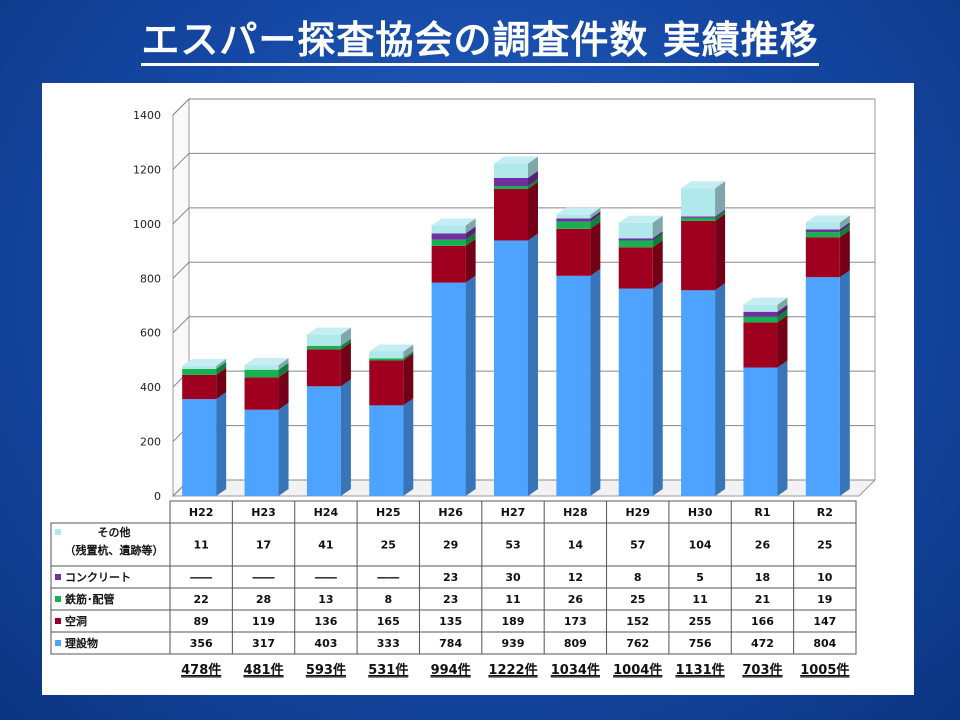  I want to click on table-cell-rebar: 22, so click(201, 599).